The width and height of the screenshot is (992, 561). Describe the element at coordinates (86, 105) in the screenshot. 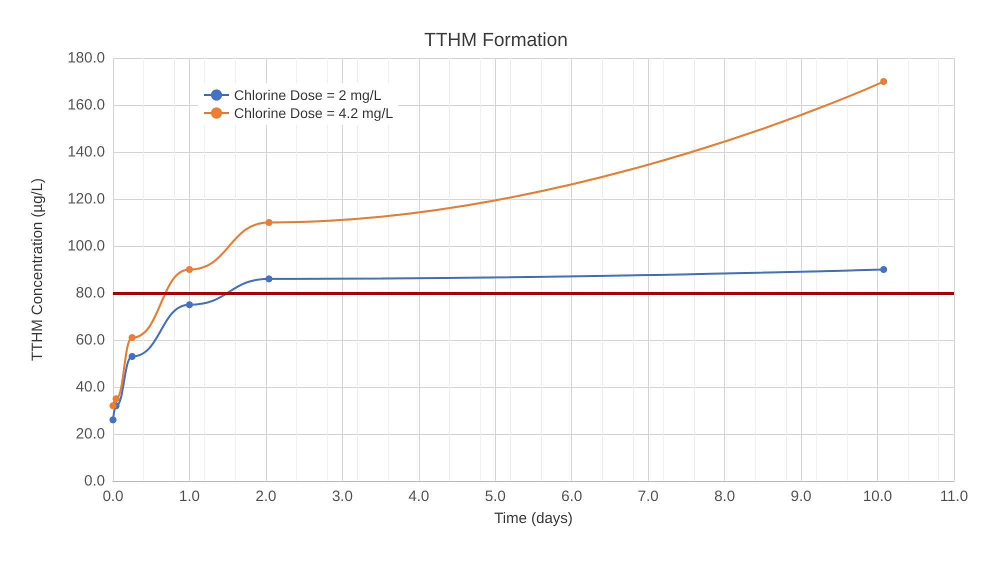

I see `y-tick-label: 160.0` at that location.